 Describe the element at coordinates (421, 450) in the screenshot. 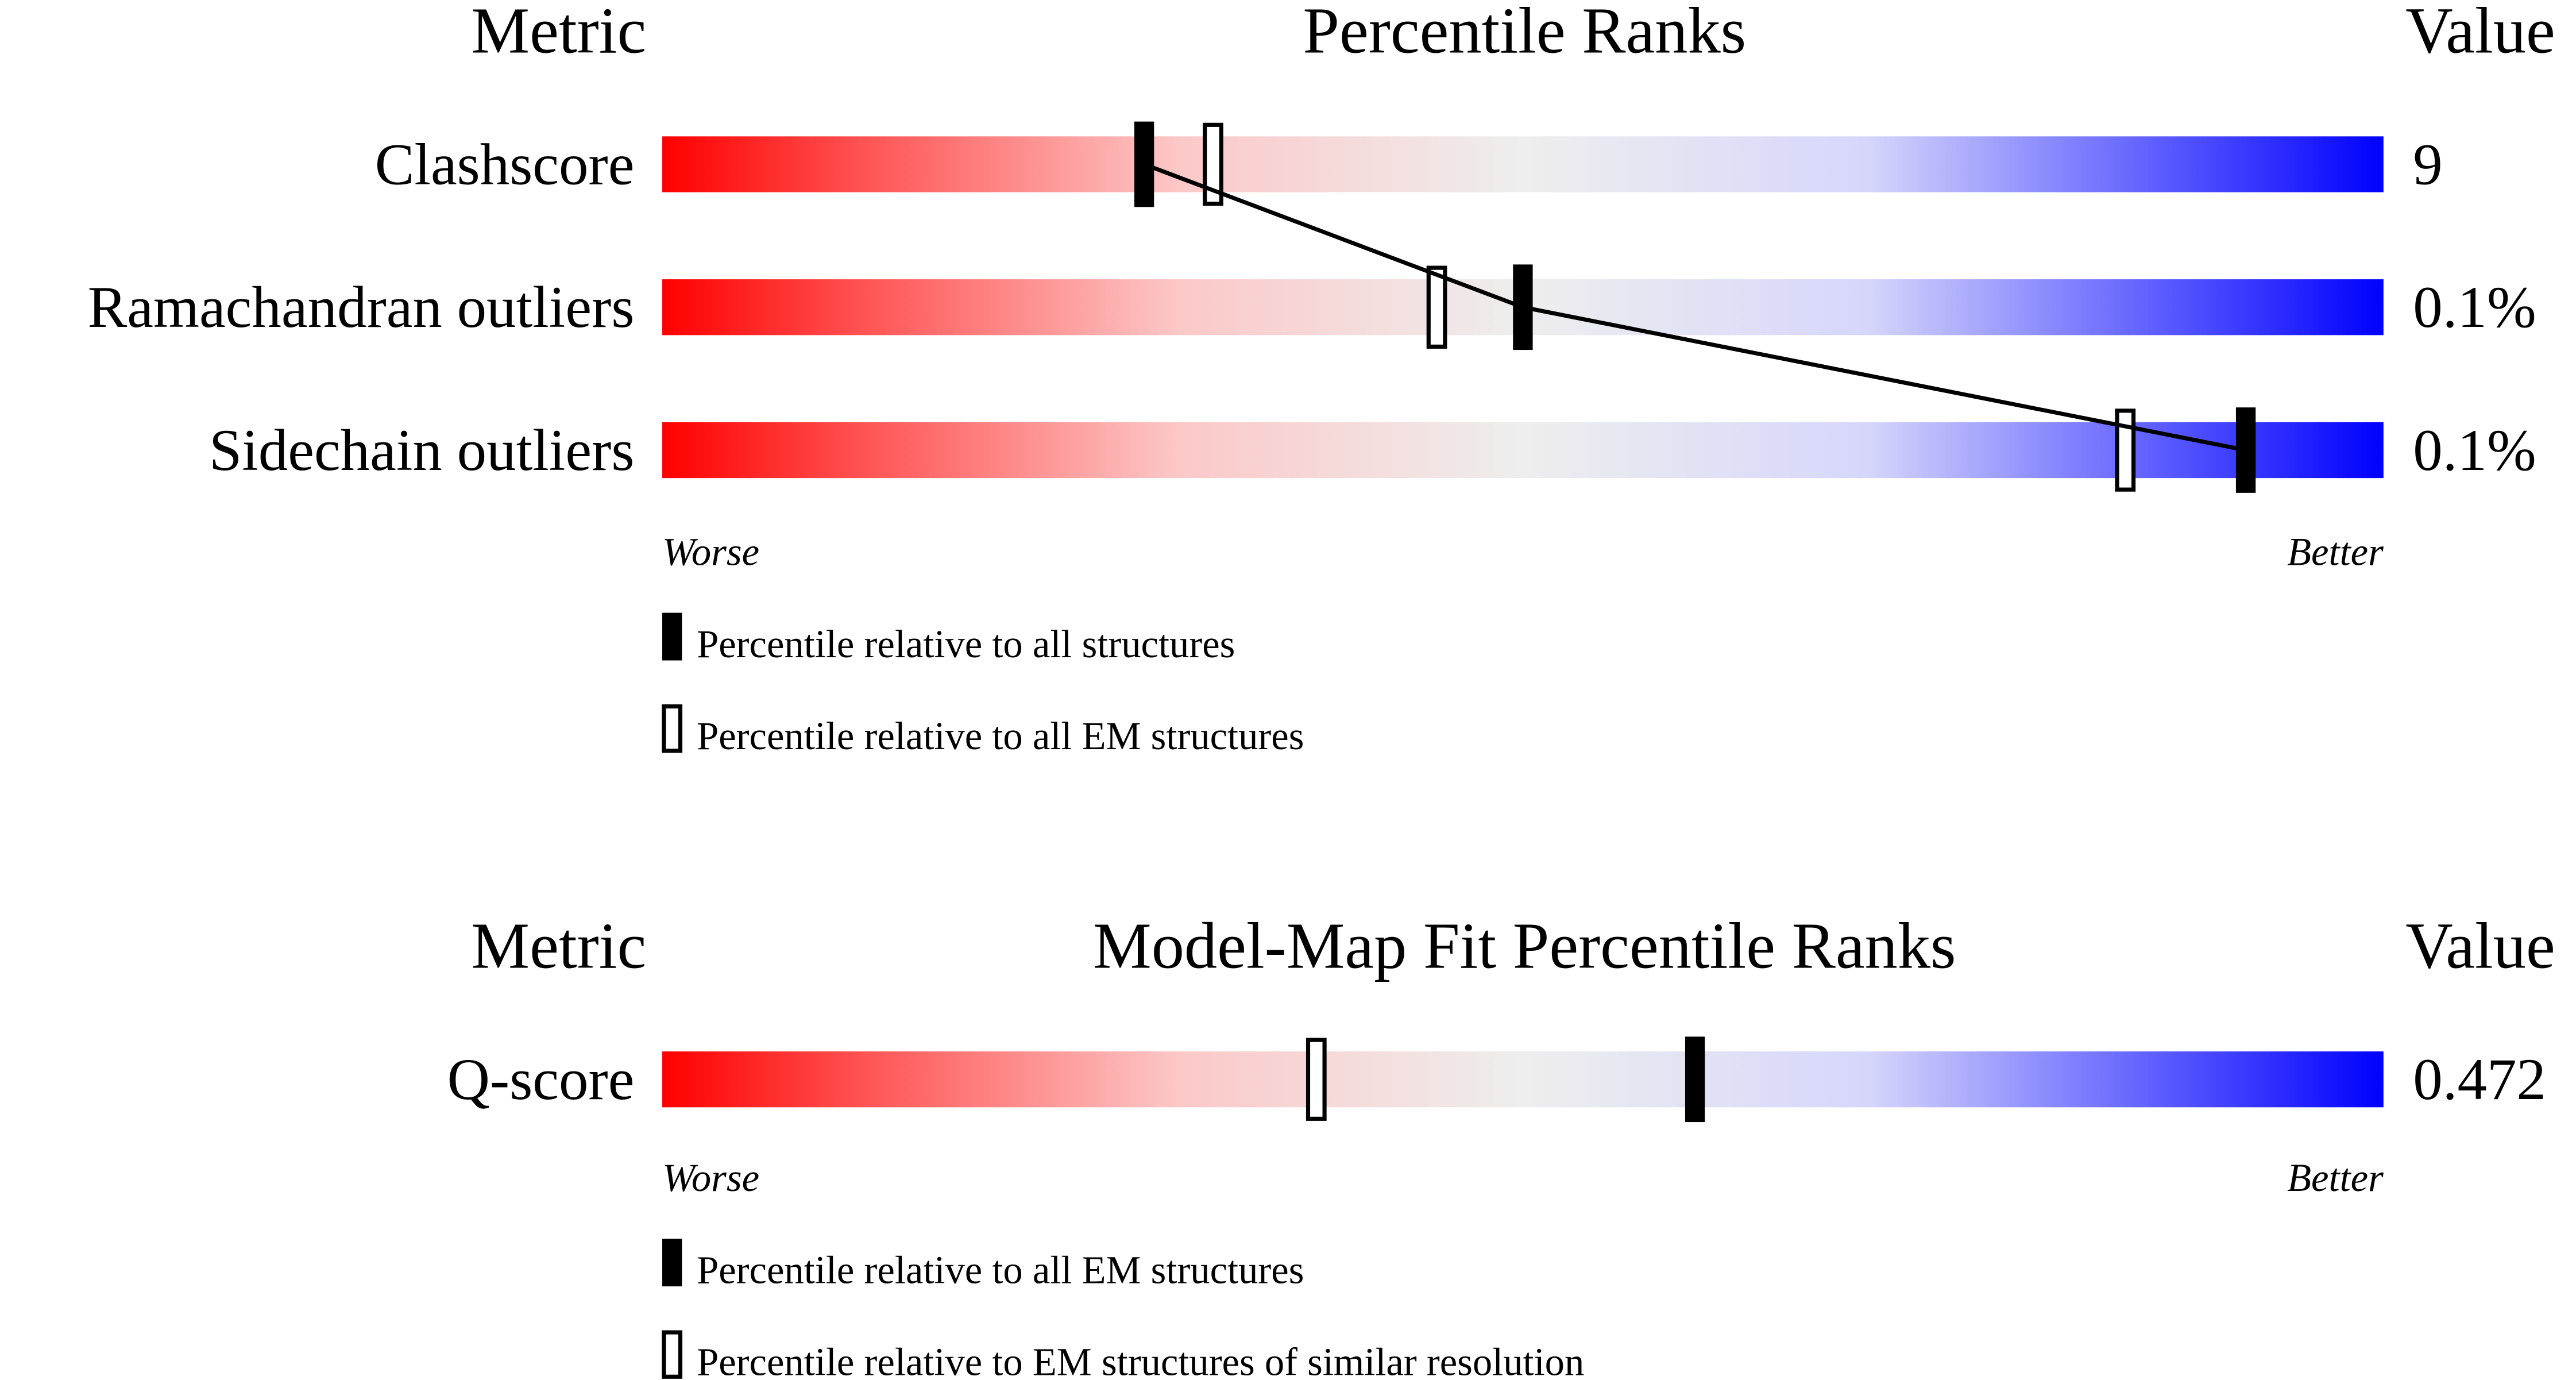

I see `metric-label: Sidechain outliers` at that location.